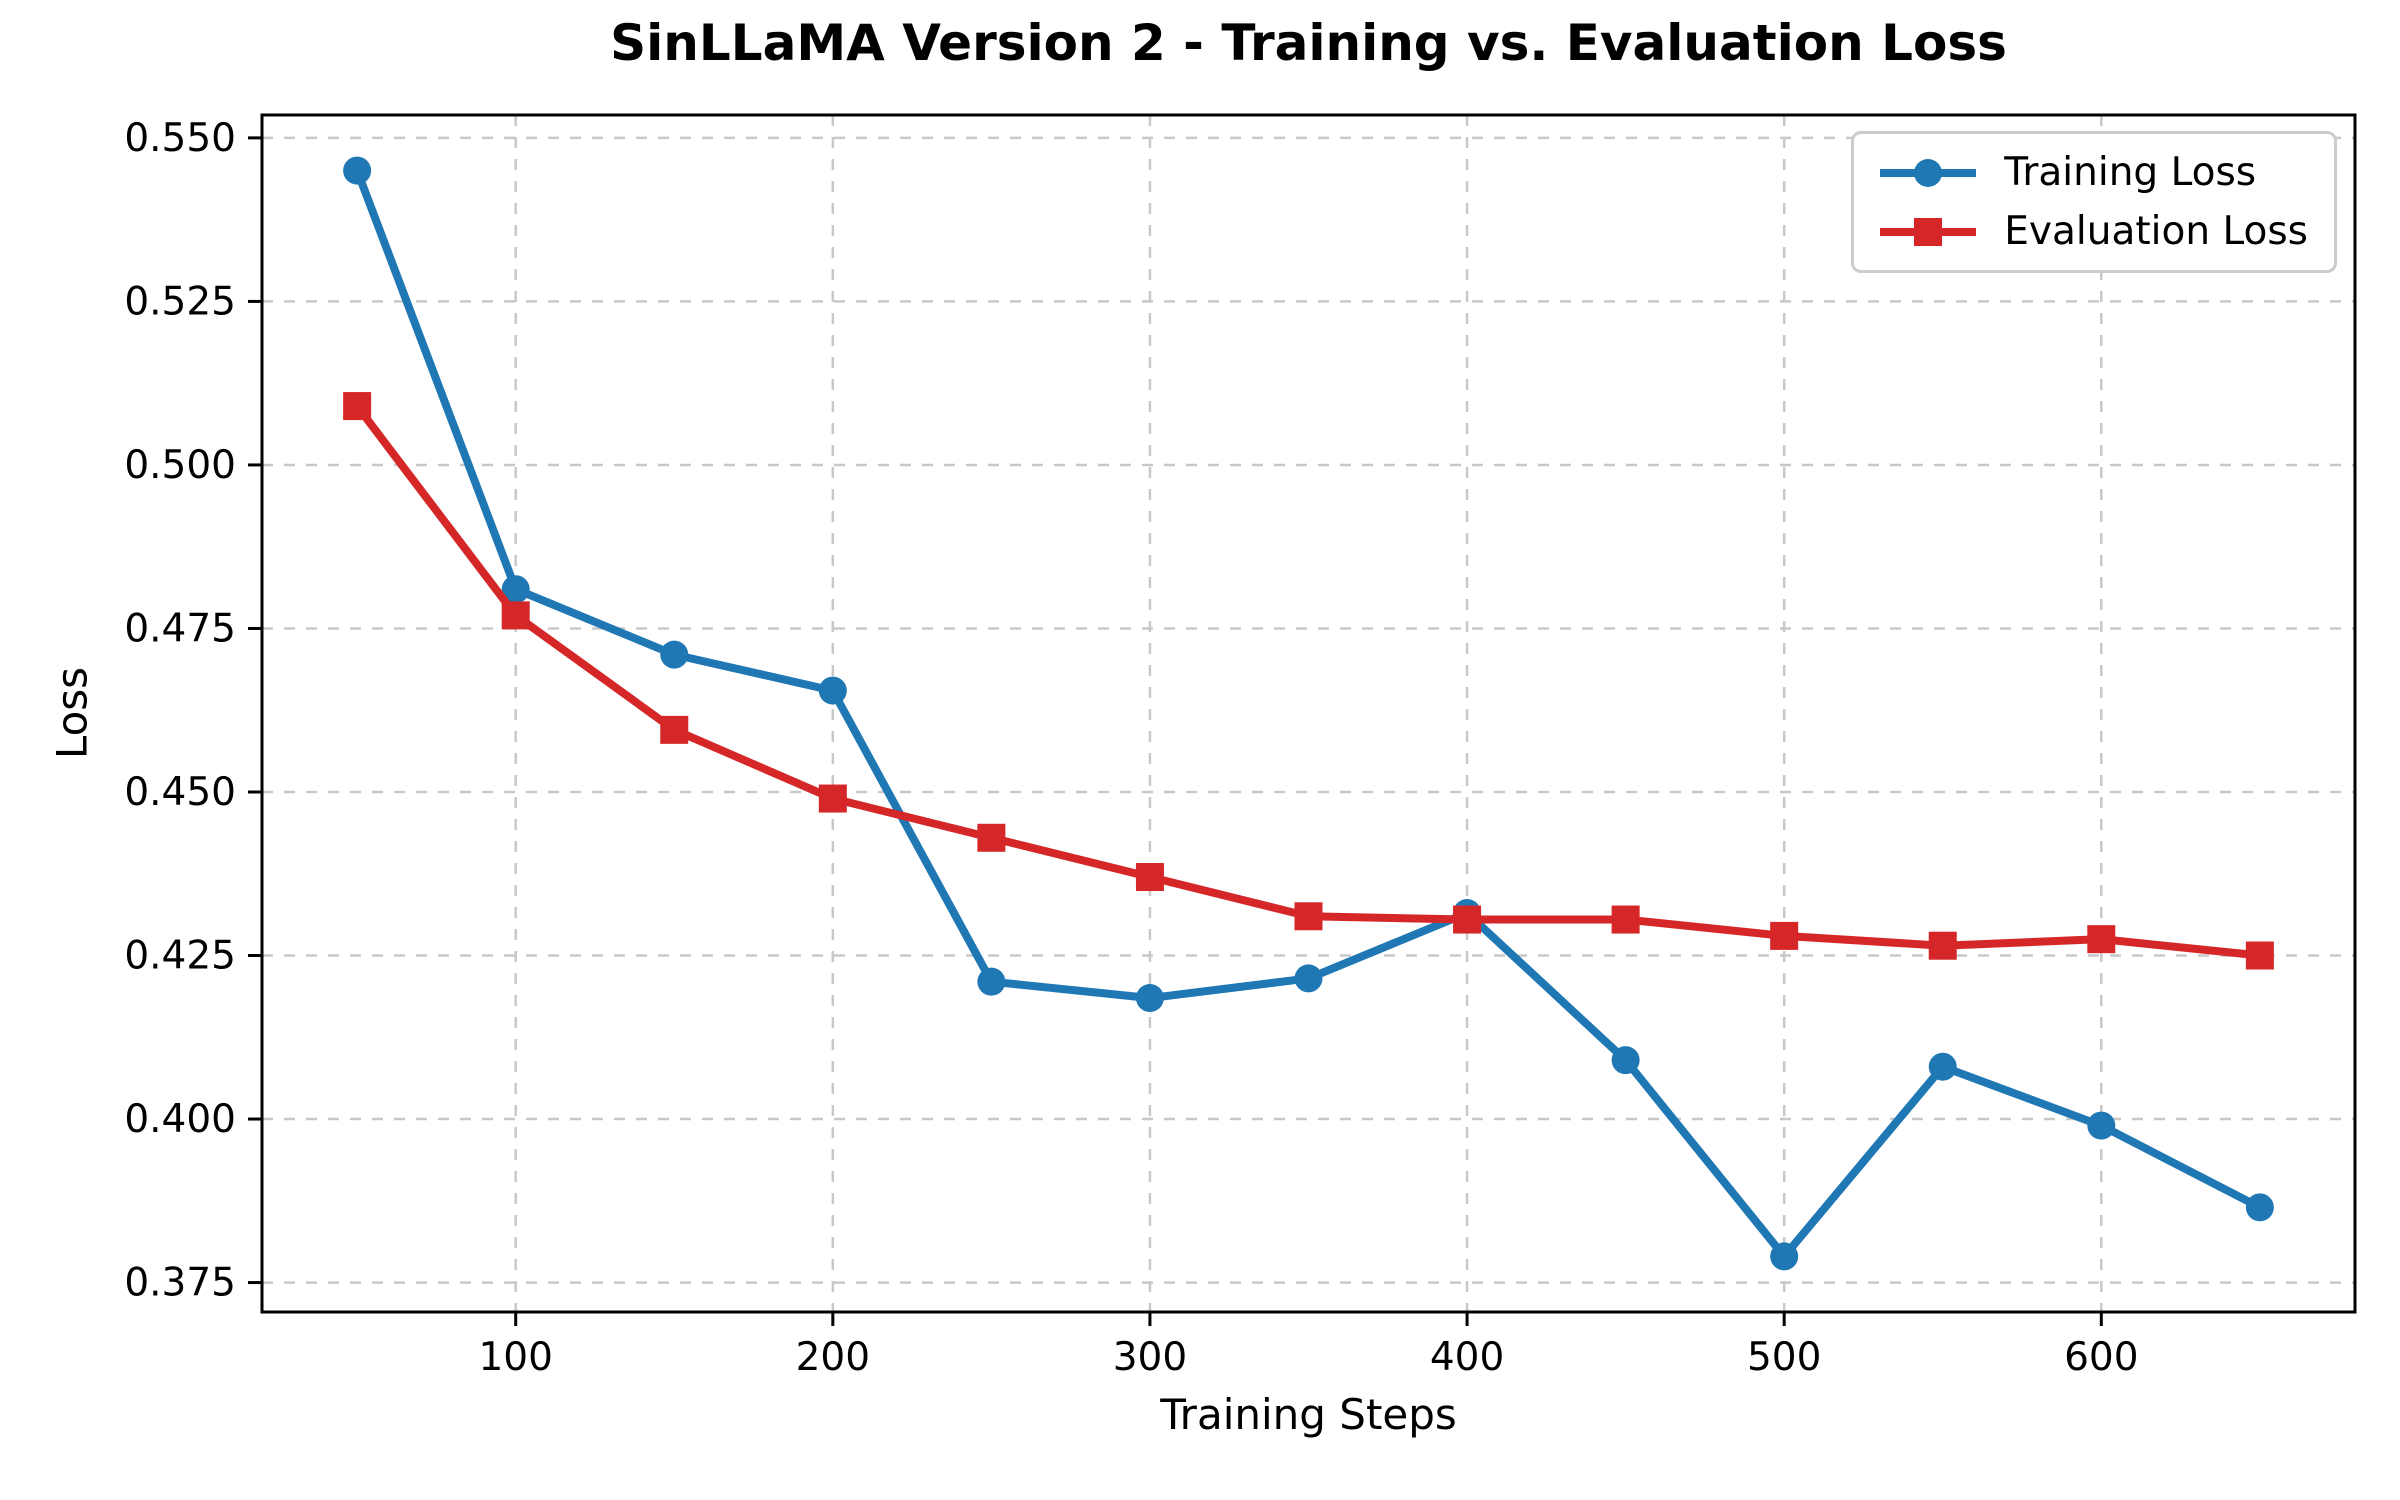 The height and width of the screenshot is (1500, 2400). What do you see at coordinates (1467, 1357) in the screenshot?
I see `x-tick-label: 400` at bounding box center [1467, 1357].